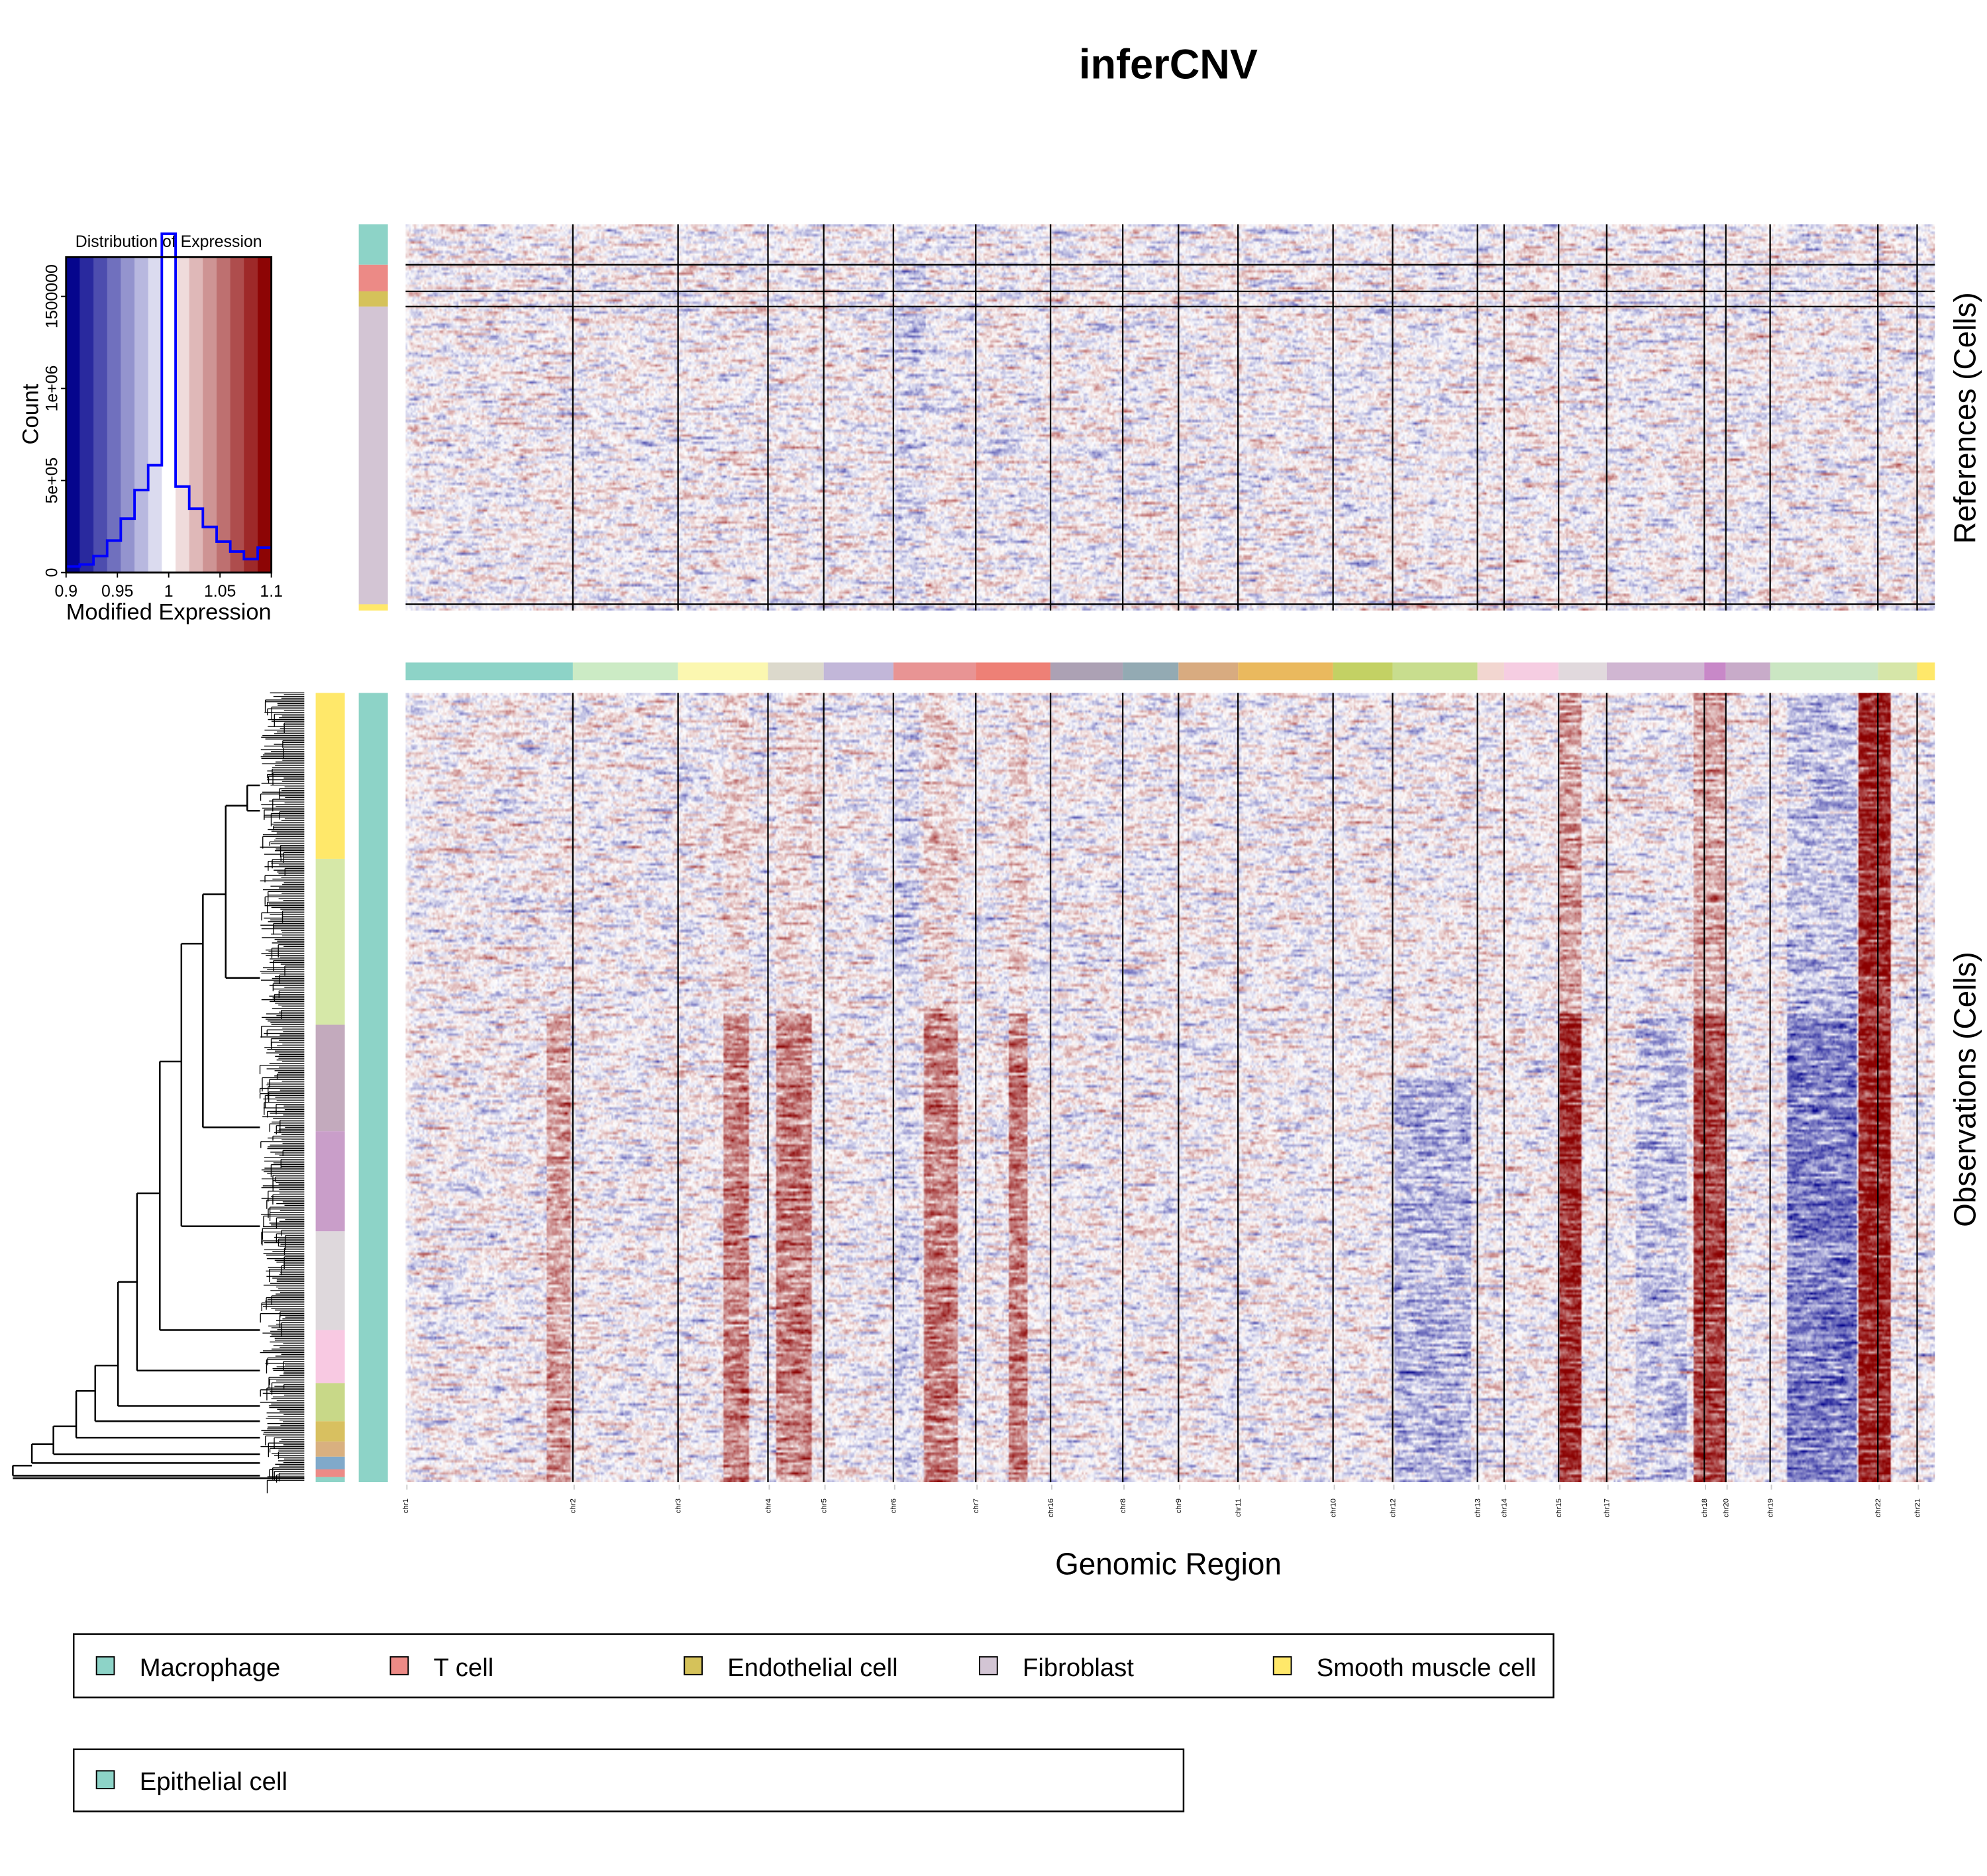  Describe the element at coordinates (1404, 1668) in the screenshot. I see `legend-item: Smooth muscle cell` at that location.